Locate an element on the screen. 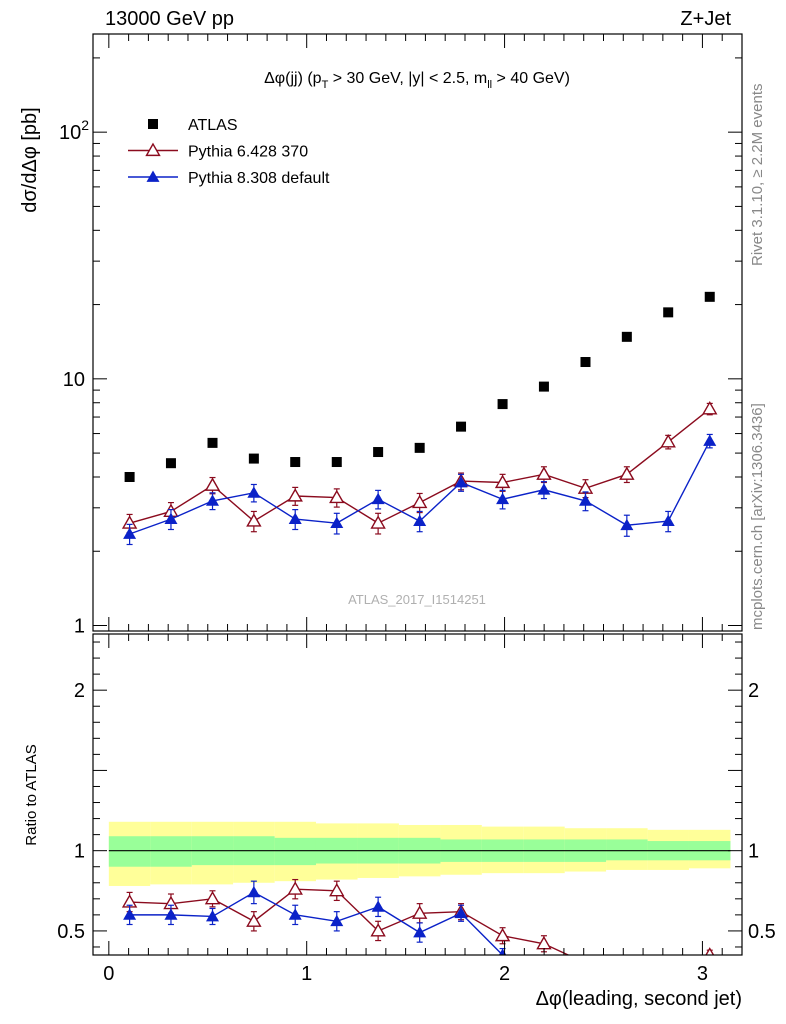 The width and height of the screenshot is (786, 1024). legend-label: Pythia 6.428 370 is located at coordinates (248, 152).